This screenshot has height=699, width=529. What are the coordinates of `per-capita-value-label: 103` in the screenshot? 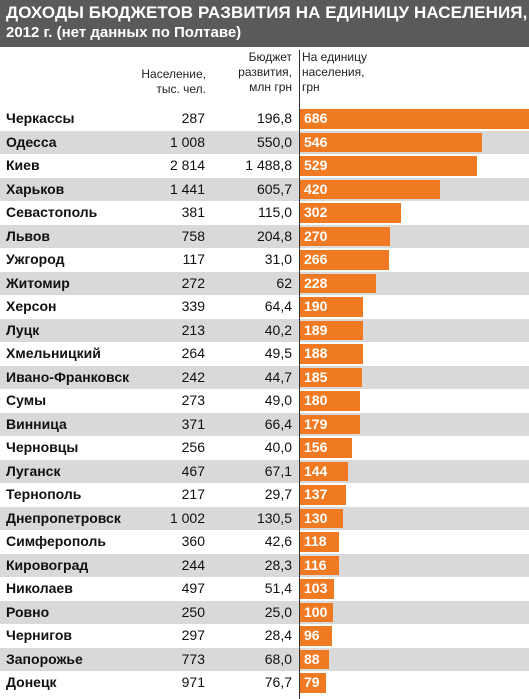 It's located at (316, 588).